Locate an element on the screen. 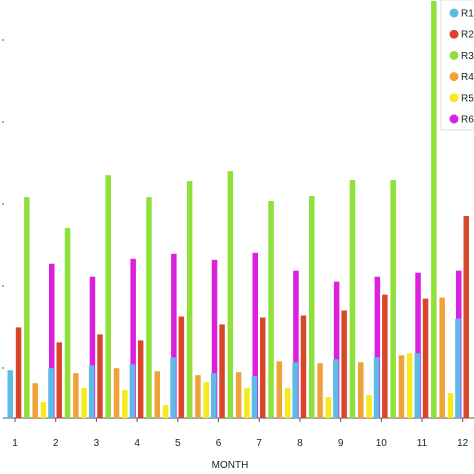 This screenshot has height=474, width=474. x-tick-labels: 1 2 3 4 5 6 7 8 9 10 11 12 is located at coordinates (240, 443).